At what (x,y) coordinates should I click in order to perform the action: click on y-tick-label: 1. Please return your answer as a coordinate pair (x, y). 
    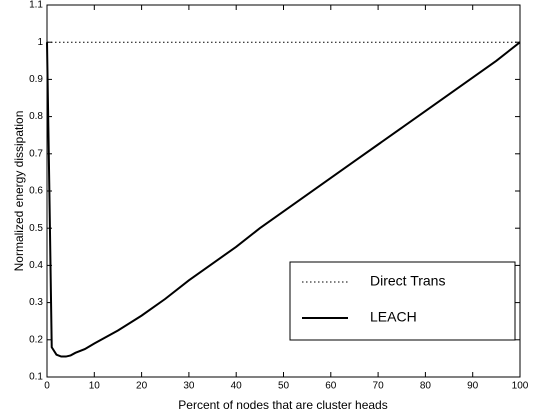
    Looking at the image, I should click on (40, 42).